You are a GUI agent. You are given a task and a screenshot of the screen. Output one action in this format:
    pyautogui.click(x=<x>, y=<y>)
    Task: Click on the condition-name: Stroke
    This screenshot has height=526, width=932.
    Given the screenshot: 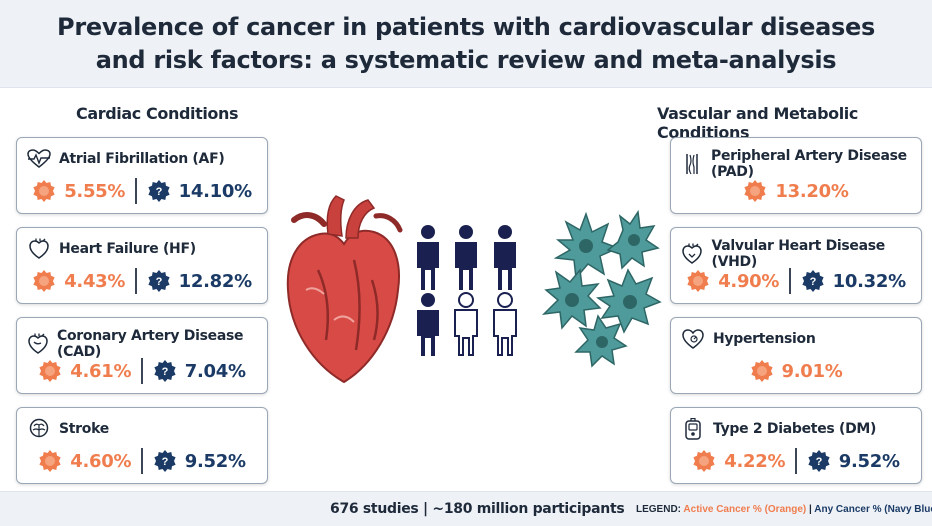 What is the action you would take?
    pyautogui.click(x=84, y=429)
    